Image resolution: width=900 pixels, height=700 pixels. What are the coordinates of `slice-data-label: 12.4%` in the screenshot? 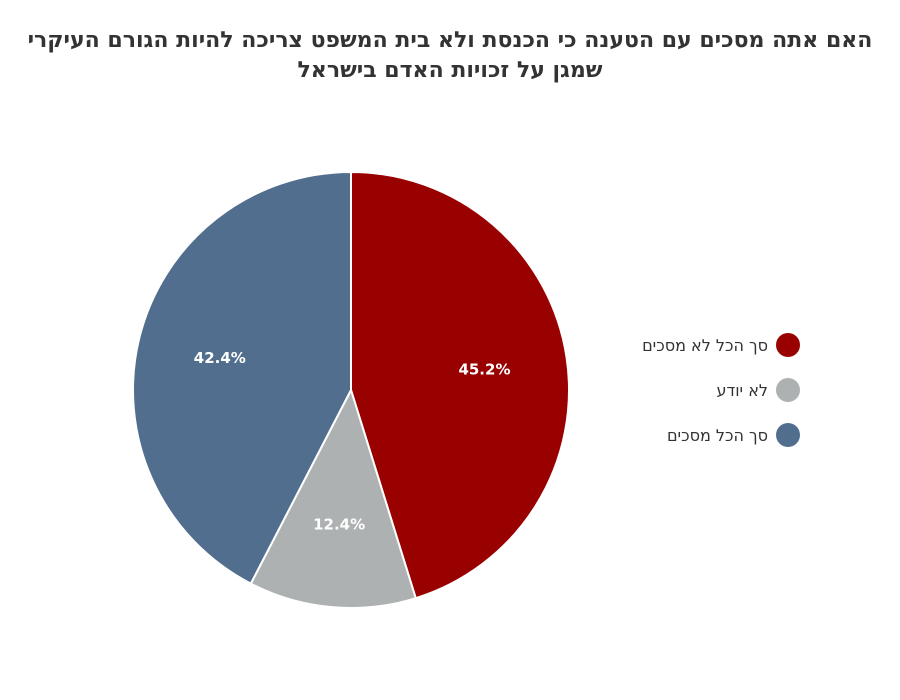 It's located at (339, 524).